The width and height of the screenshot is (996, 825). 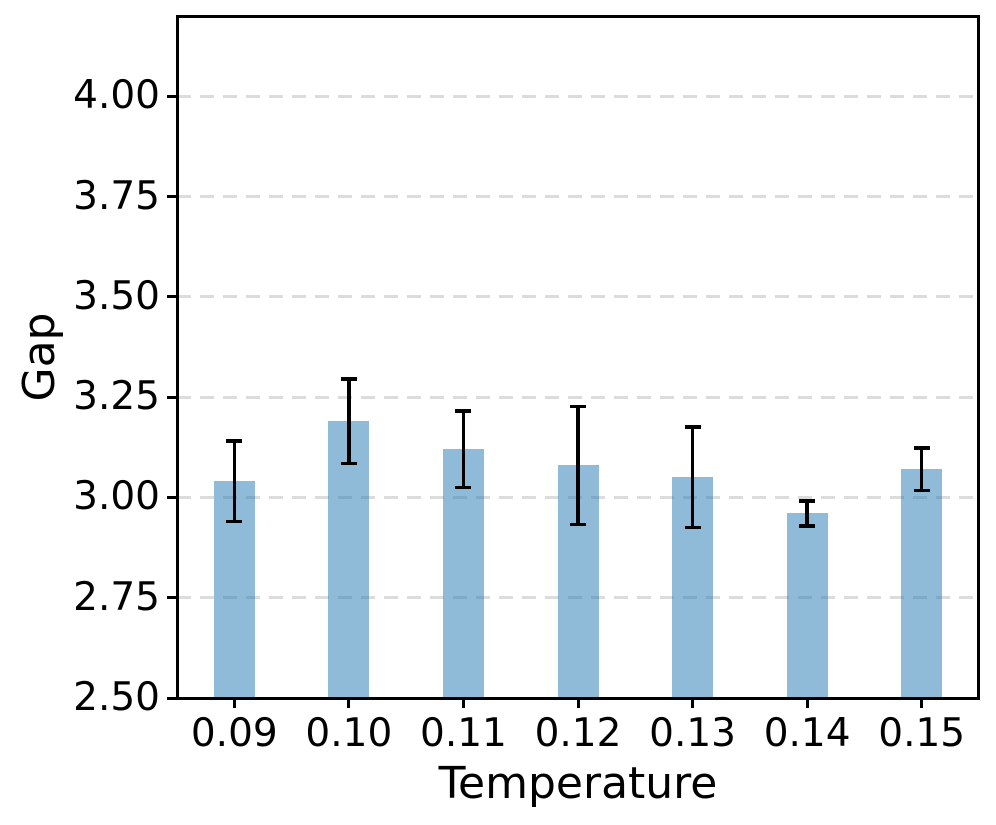 What do you see at coordinates (116, 96) in the screenshot?
I see `y-tick-label: 4.00` at bounding box center [116, 96].